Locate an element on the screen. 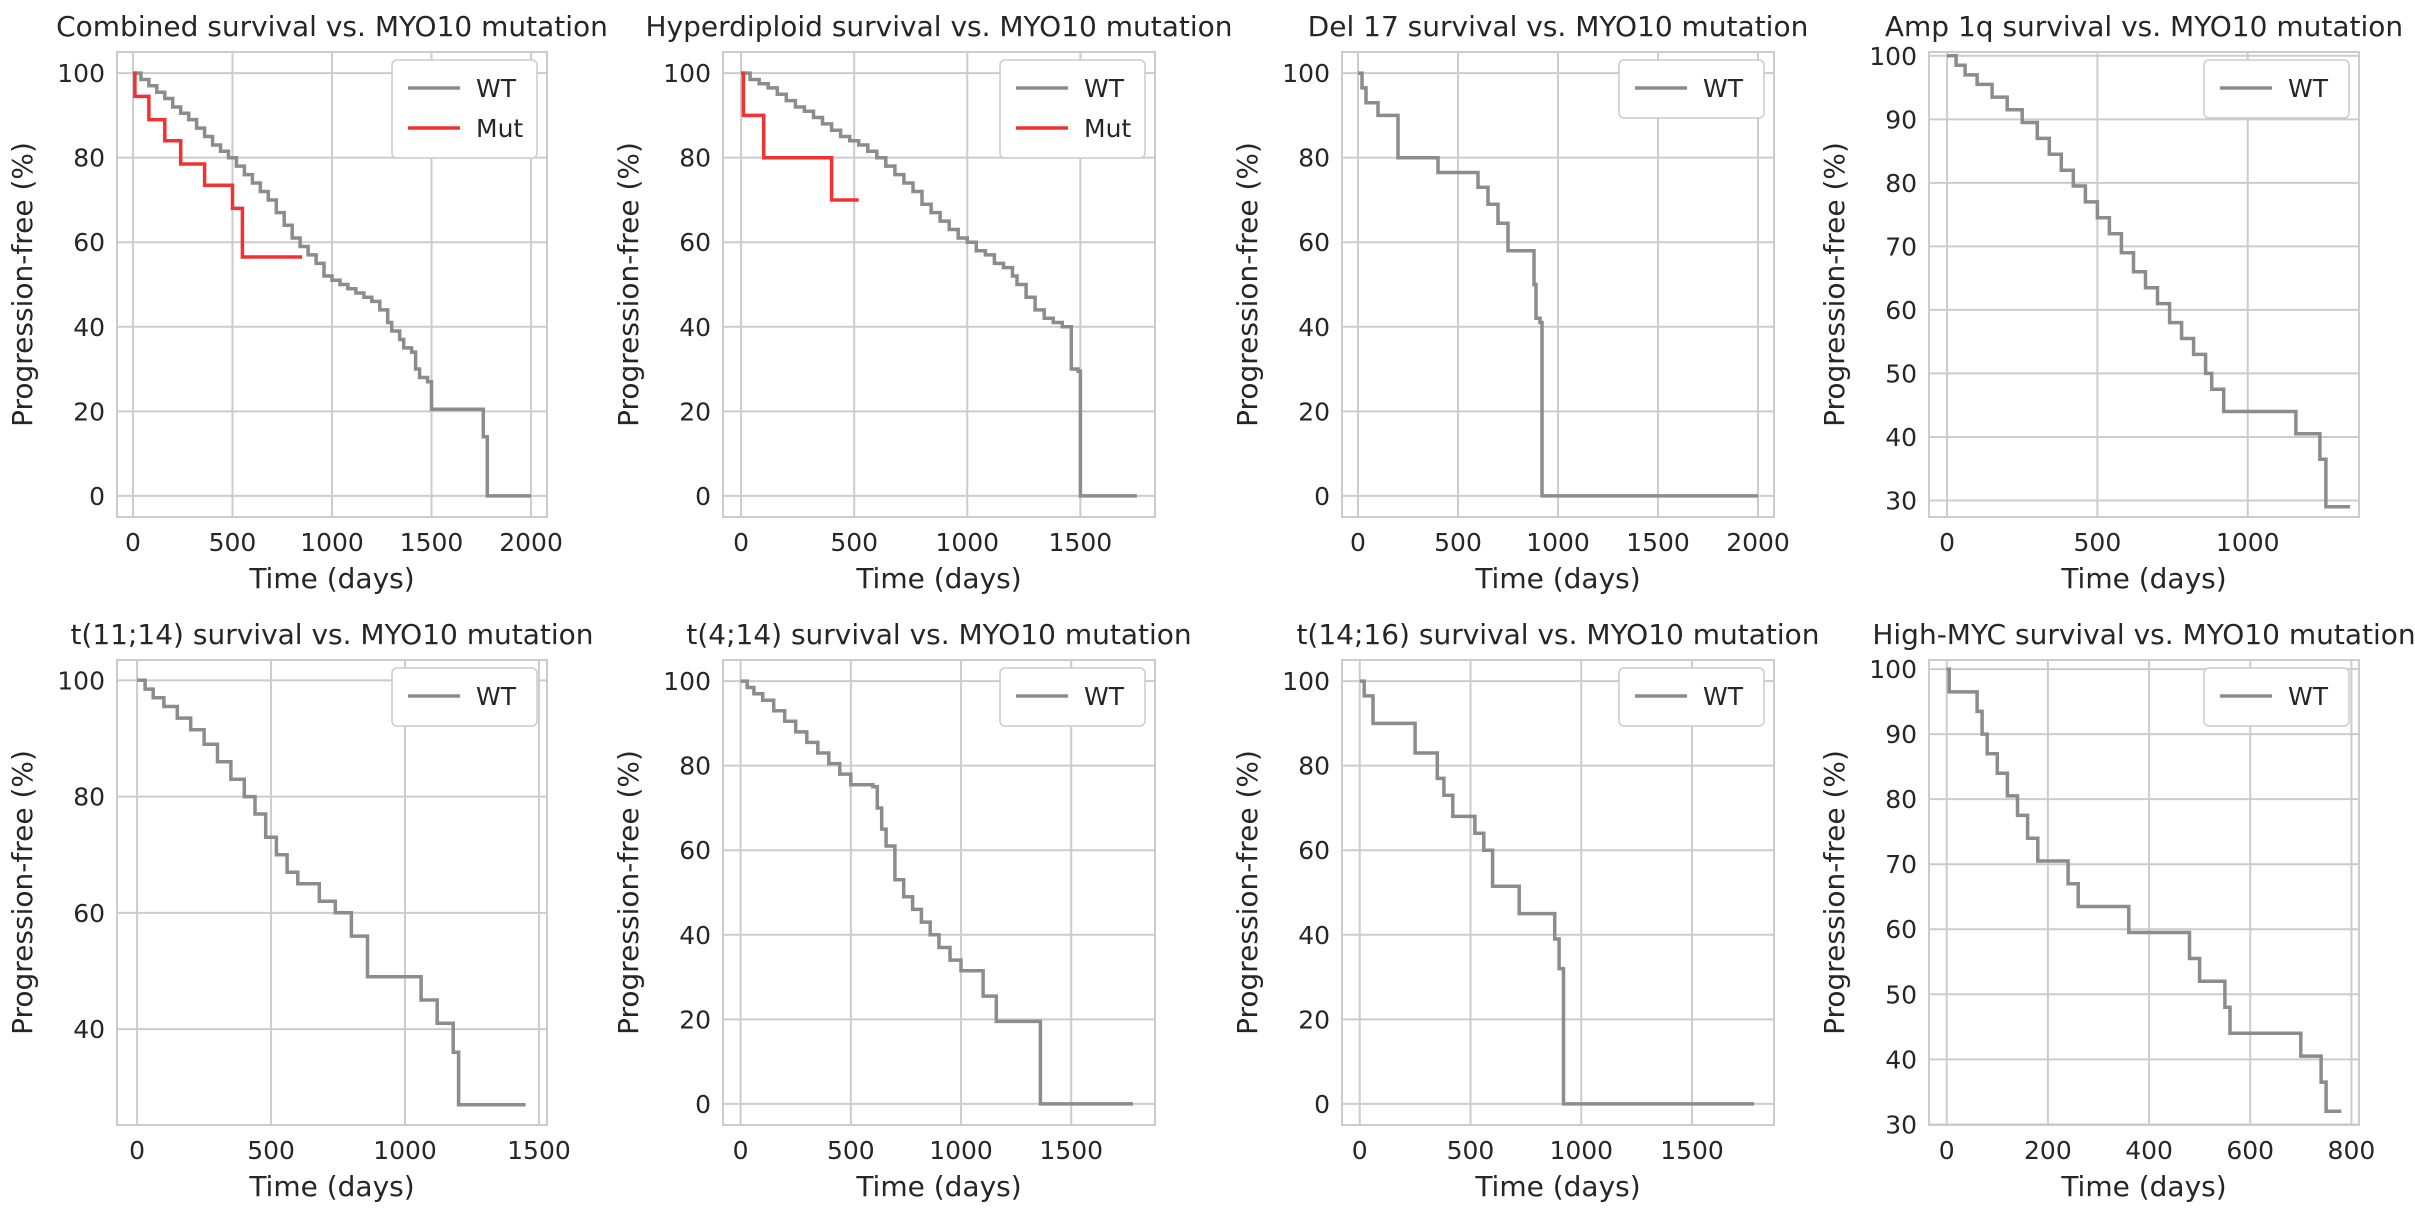  y-tick-label: 70 is located at coordinates (1901, 864).